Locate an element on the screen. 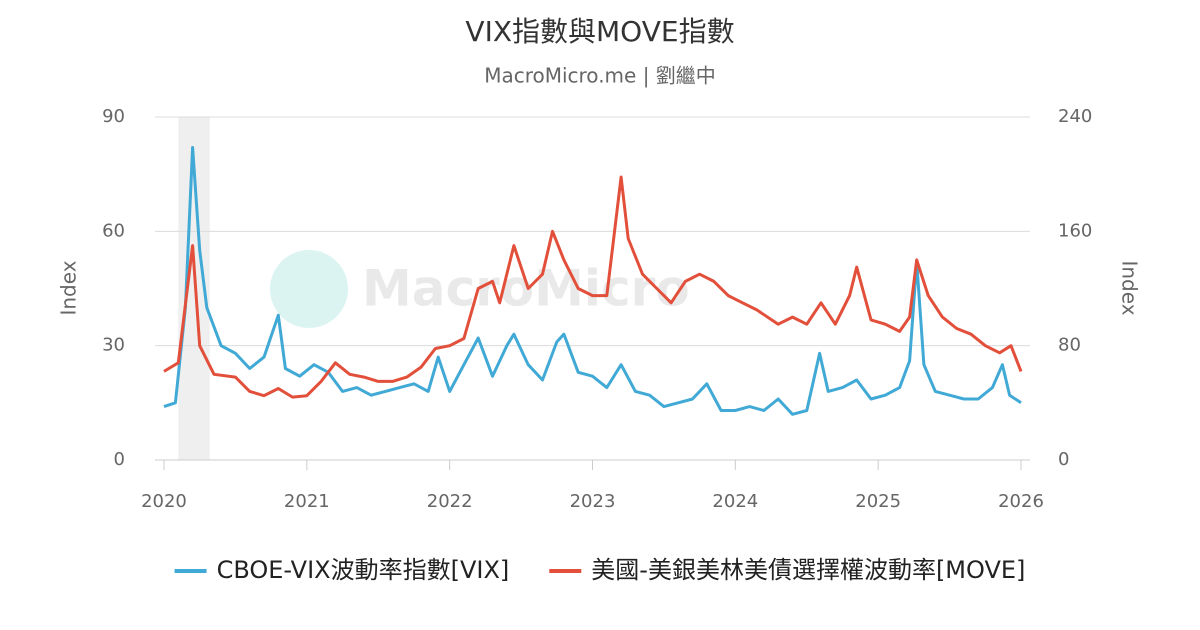 The image size is (1200, 630). legend-label: 美國-美銀美林美債選擇權波動率[MOVE] is located at coordinates (808, 570).